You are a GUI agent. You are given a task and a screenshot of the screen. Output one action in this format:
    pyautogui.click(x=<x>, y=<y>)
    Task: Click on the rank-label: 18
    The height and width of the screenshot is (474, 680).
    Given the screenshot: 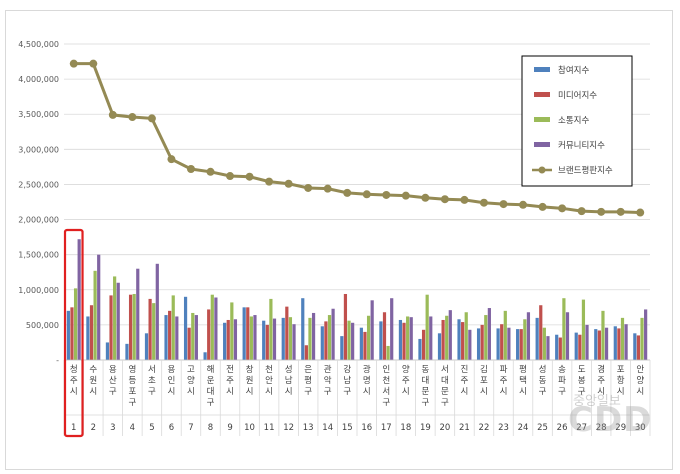 What is the action you would take?
    pyautogui.click(x=405, y=428)
    